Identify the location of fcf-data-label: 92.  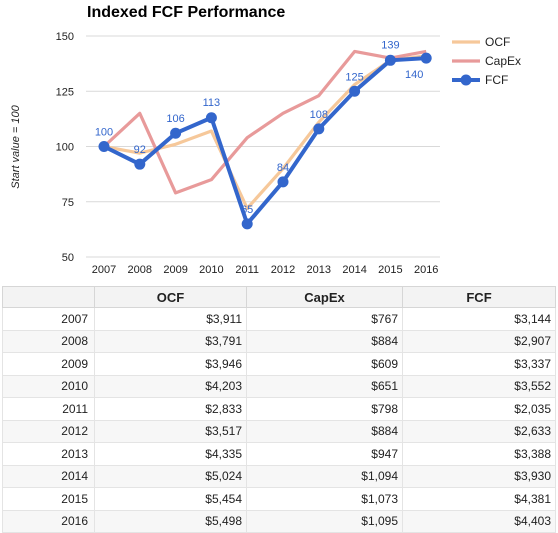
(140, 150).